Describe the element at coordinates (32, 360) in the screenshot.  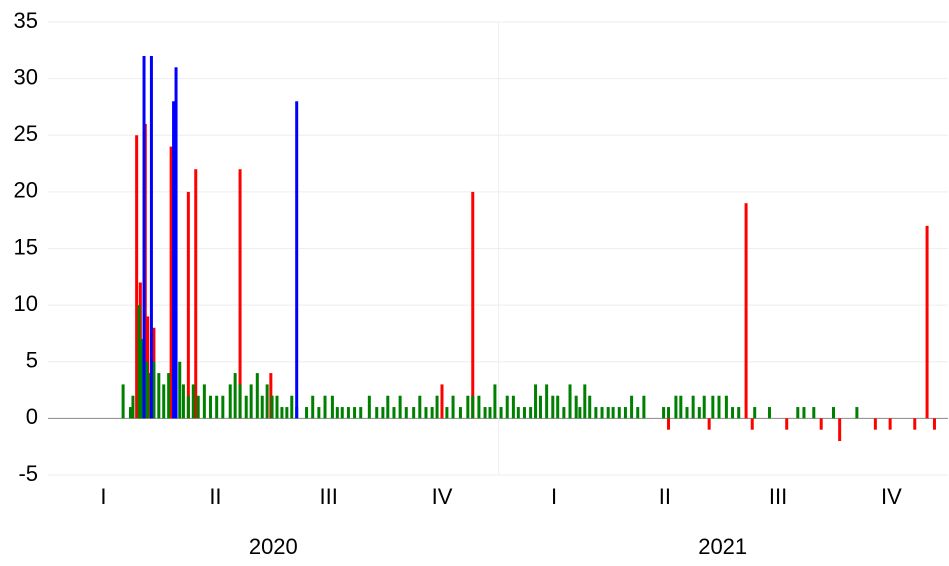
I see `y-tick-label: 5` at that location.